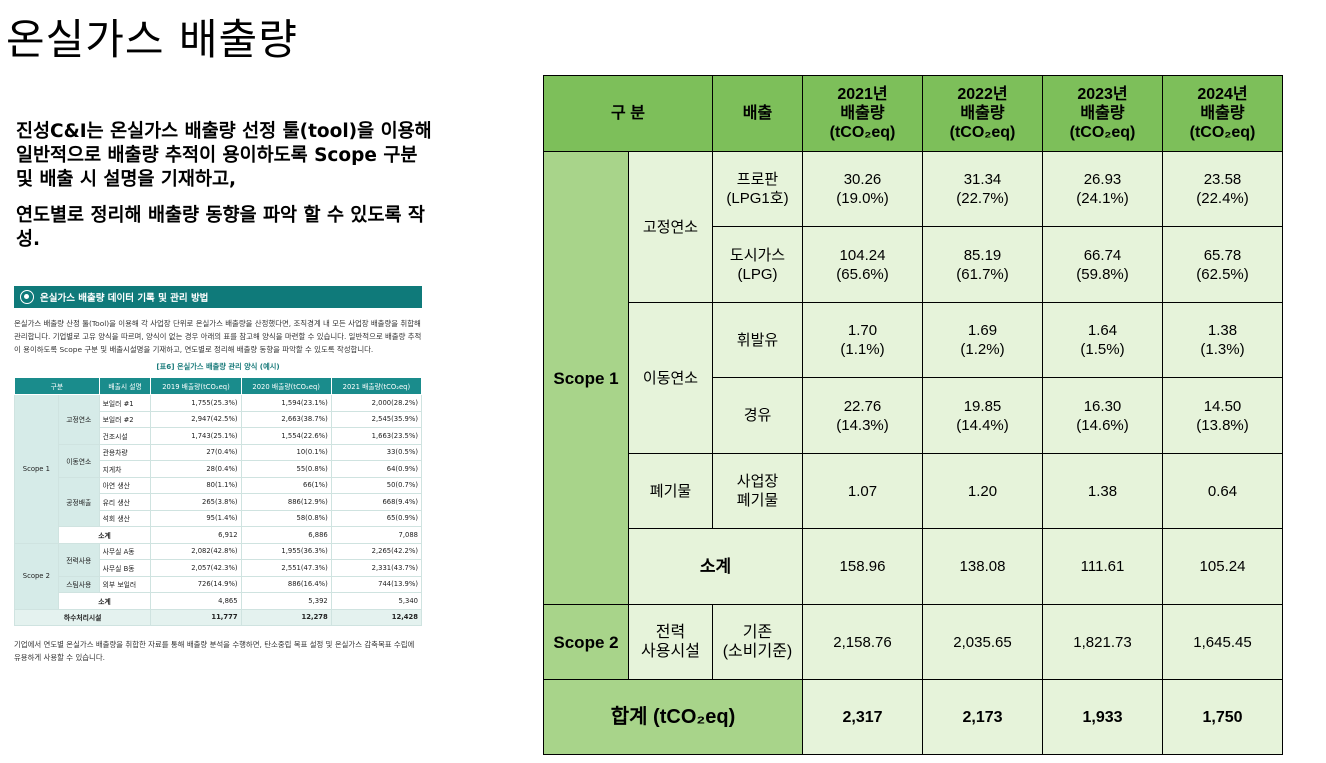 This screenshot has height=763, width=1326. I want to click on inset-cell: 10(0.1%), so click(286, 452).